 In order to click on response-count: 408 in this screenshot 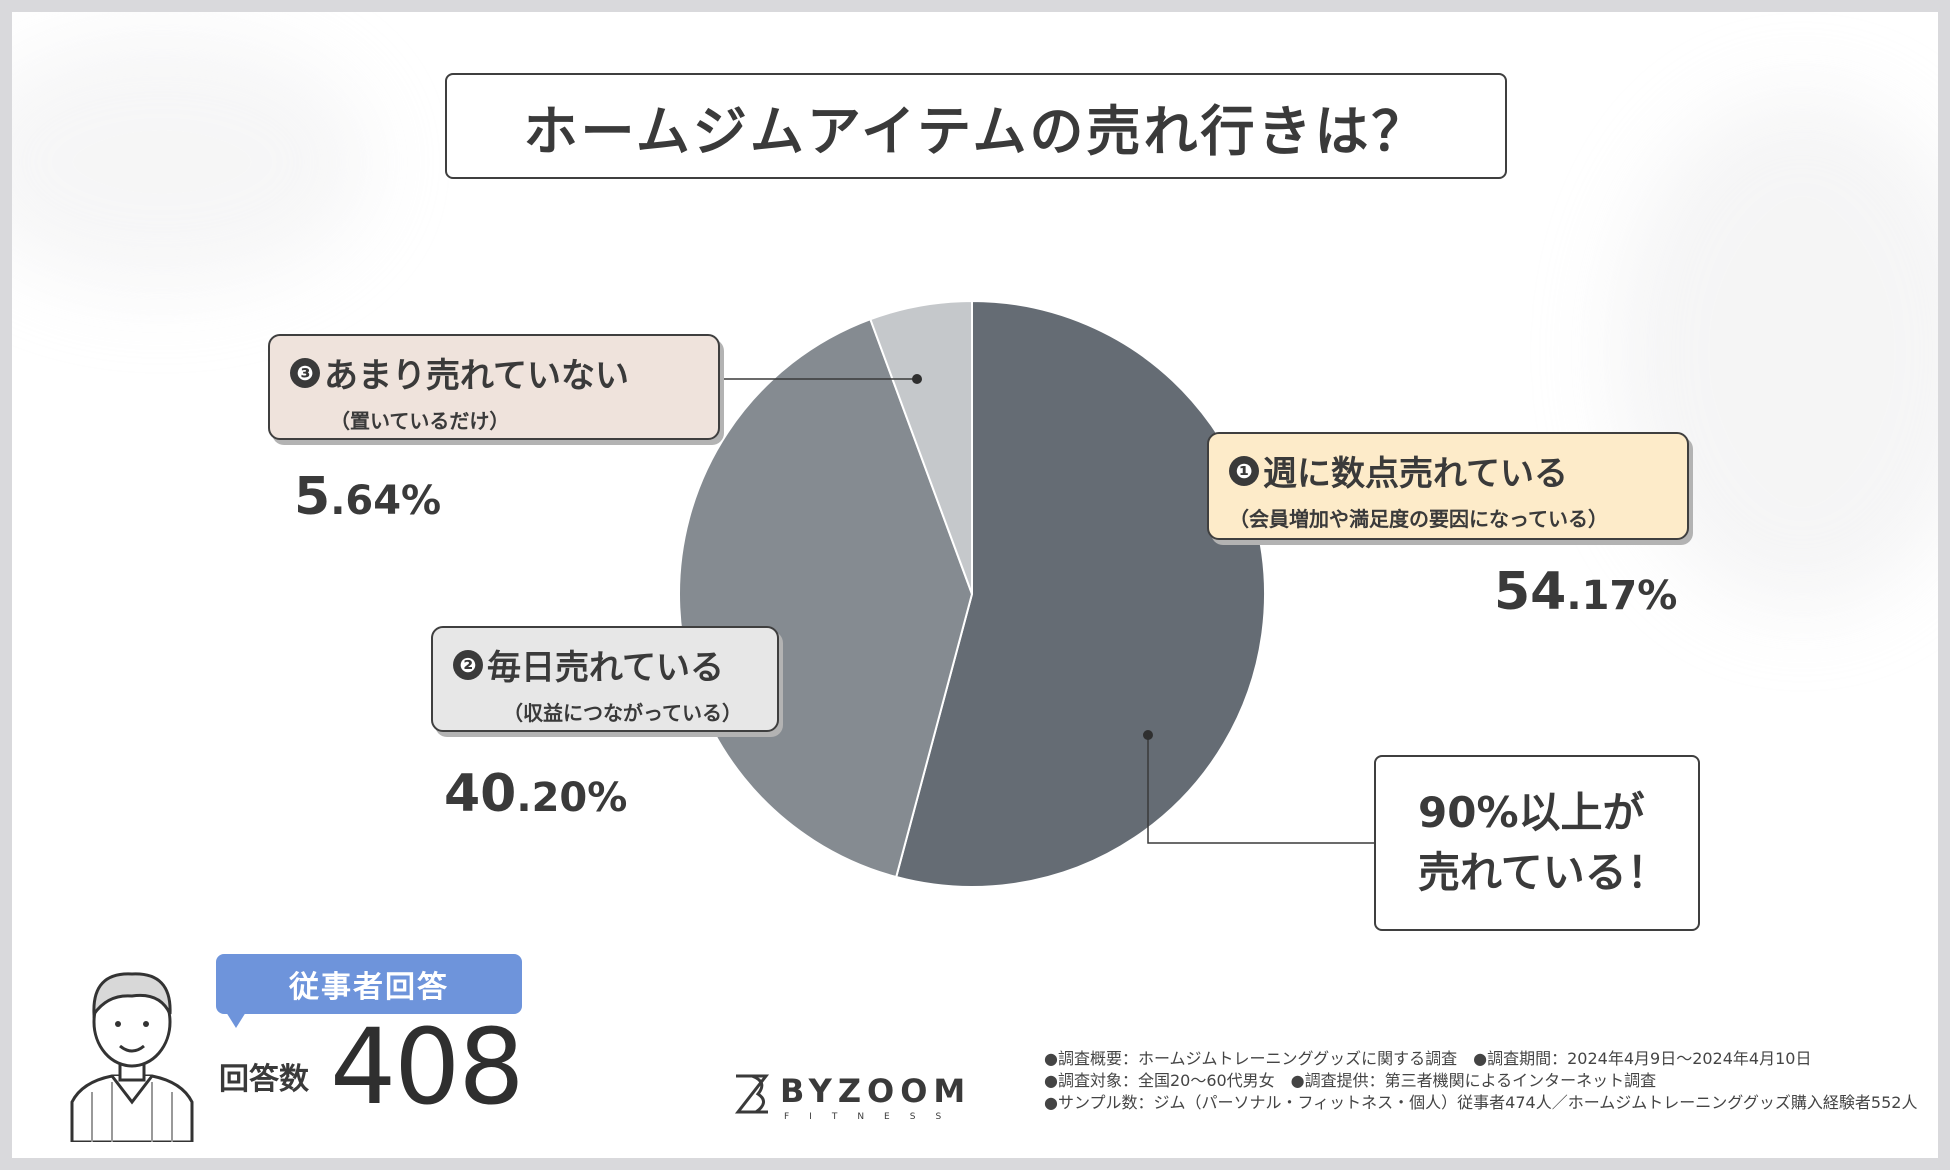, I will do `click(427, 1067)`.